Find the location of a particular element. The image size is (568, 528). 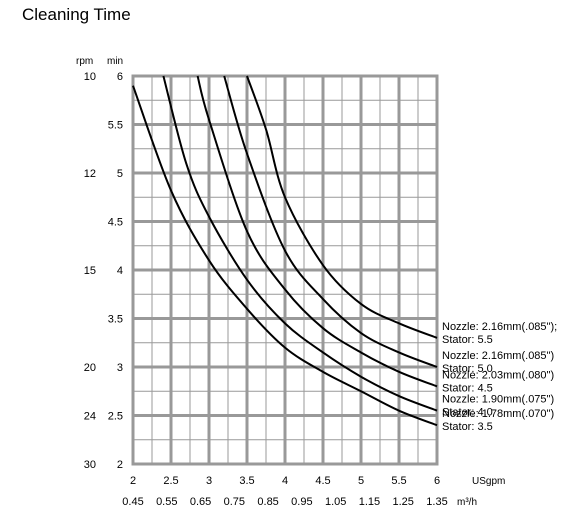

x2-tick-label: 1.35 is located at coordinates (436, 502).